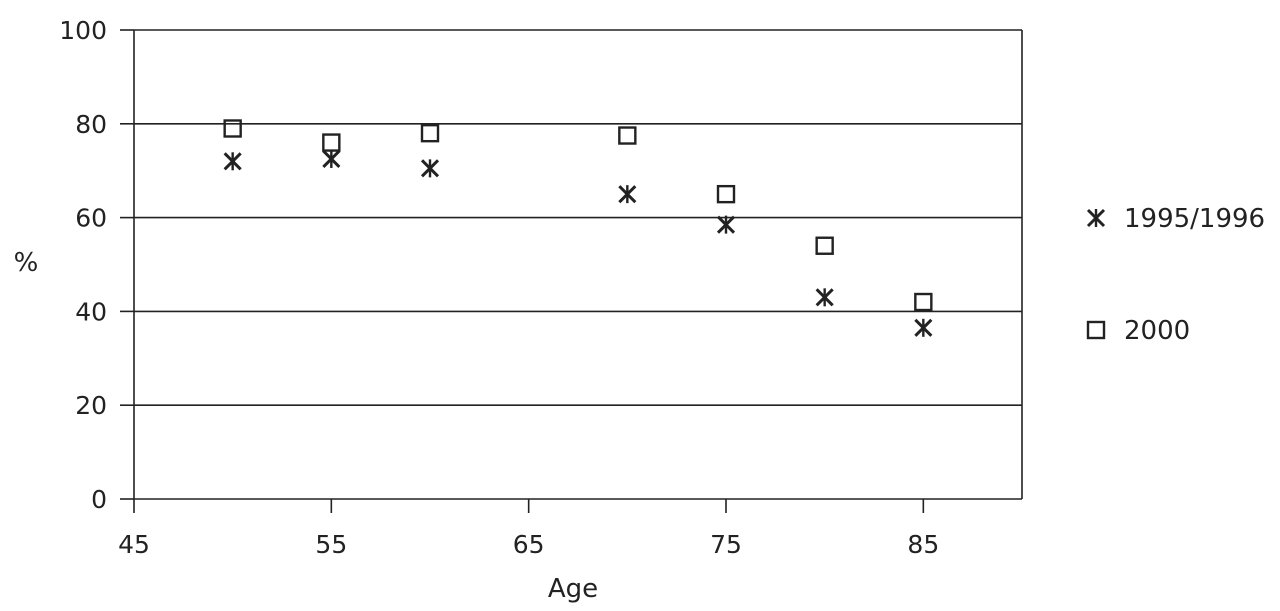 This screenshot has width=1280, height=611. What do you see at coordinates (331, 544) in the screenshot?
I see `x-tick-label: 55` at bounding box center [331, 544].